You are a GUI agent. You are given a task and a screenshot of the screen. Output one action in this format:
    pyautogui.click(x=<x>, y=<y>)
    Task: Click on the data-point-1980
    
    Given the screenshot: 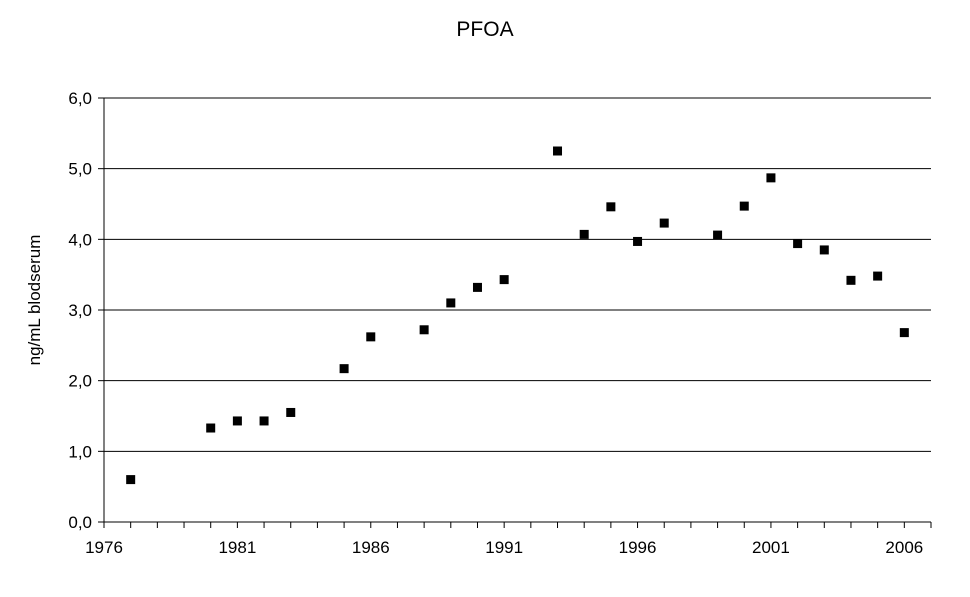 What is the action you would take?
    pyautogui.click(x=211, y=428)
    